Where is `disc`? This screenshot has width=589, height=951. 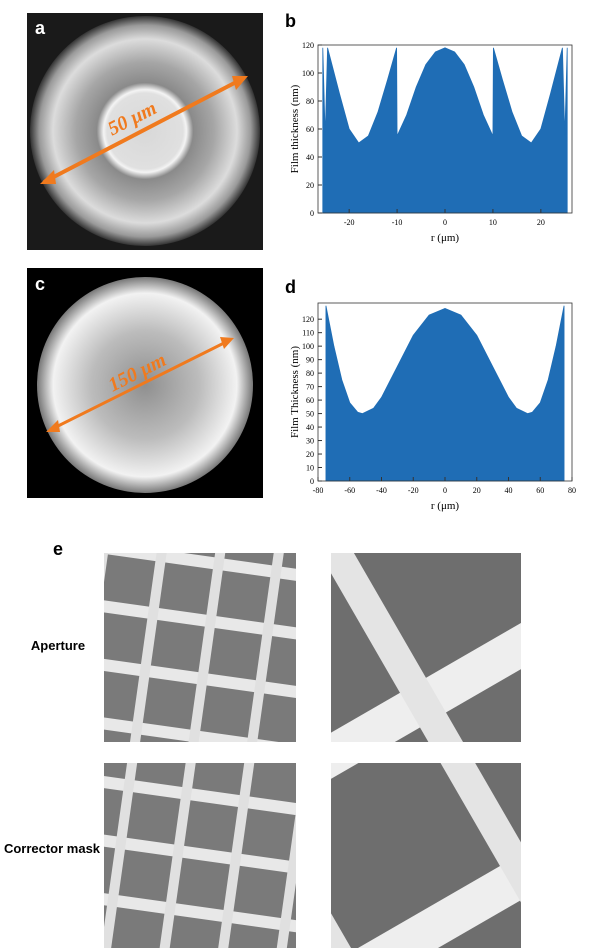 disc is located at coordinates (145, 385).